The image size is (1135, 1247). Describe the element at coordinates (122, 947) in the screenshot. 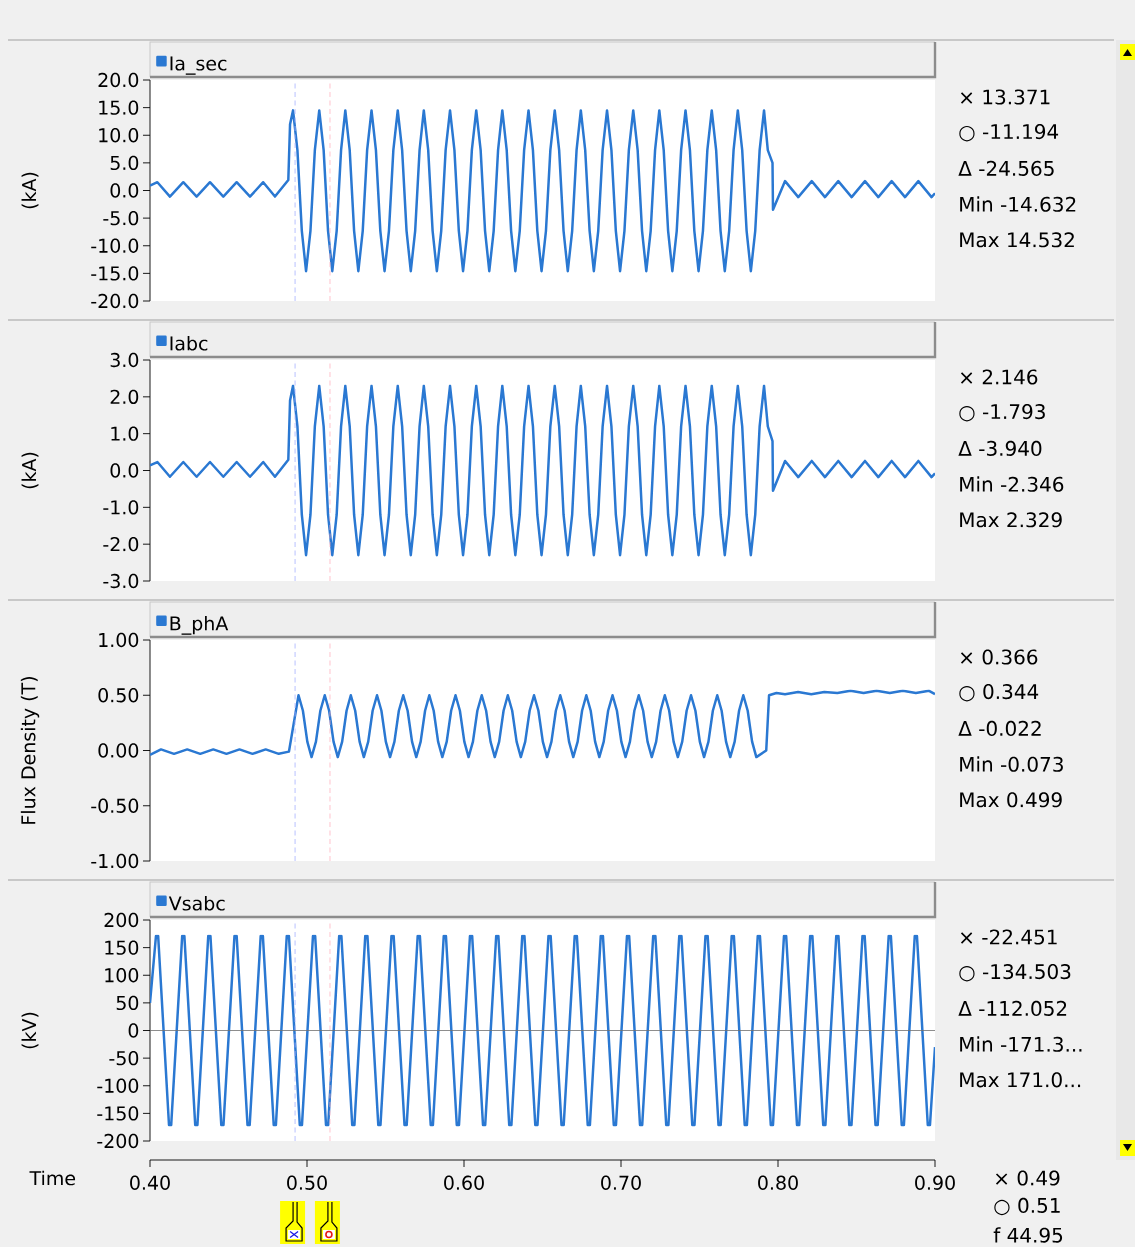

I see `y-tick-label: 150` at that location.